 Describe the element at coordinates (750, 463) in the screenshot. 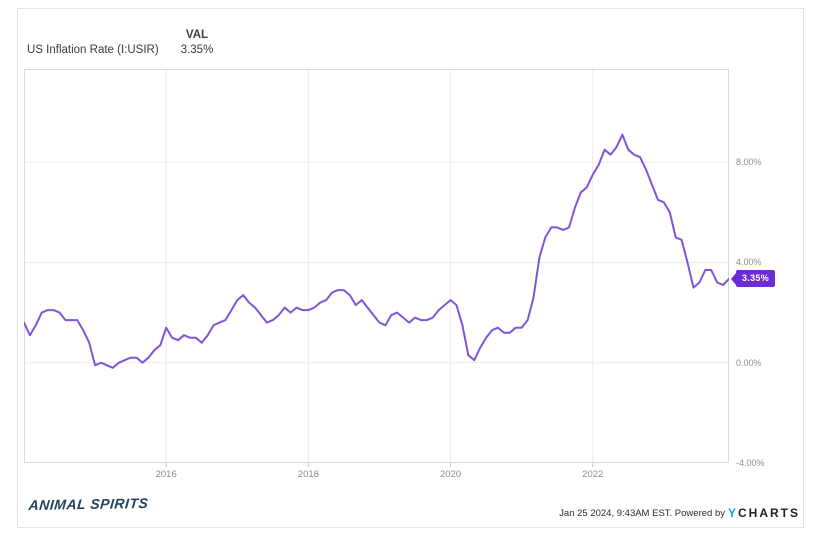

I see `y-axis-label: -4.00%` at that location.